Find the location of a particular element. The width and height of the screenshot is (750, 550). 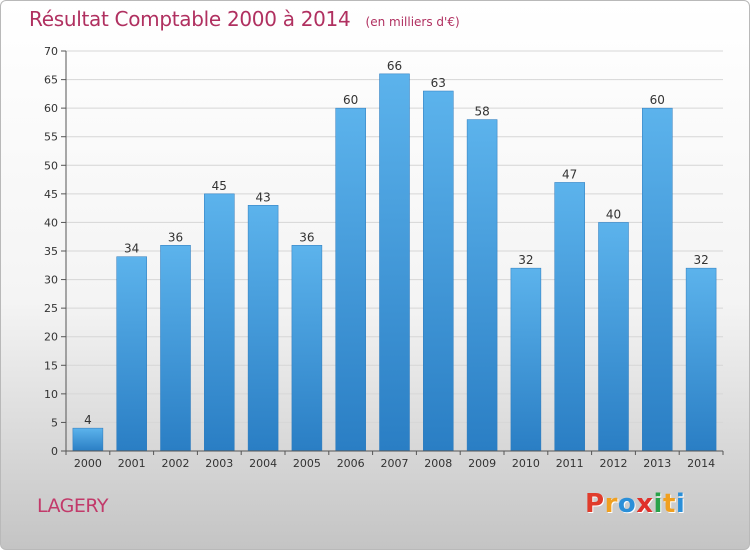

x-tick-label-2005: 2005 is located at coordinates (307, 463).